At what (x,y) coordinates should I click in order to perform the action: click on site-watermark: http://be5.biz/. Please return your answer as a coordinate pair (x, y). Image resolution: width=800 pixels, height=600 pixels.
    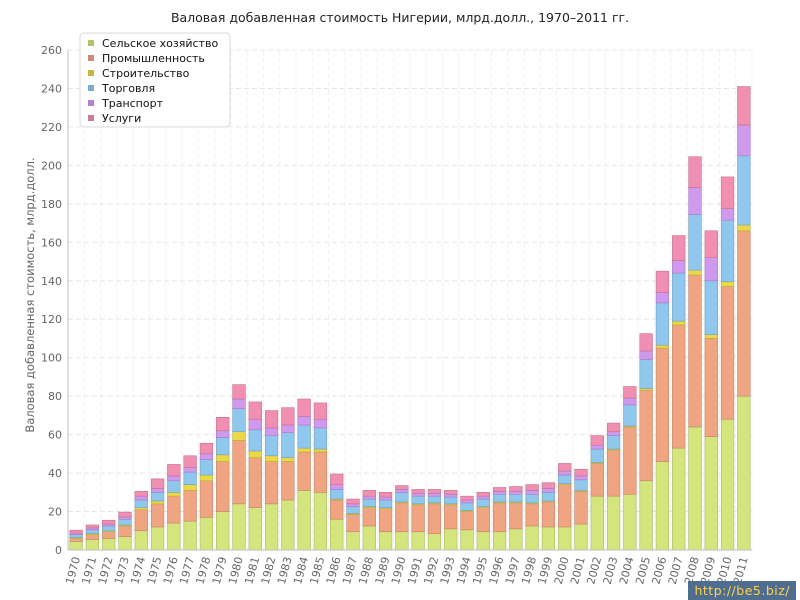
    Looking at the image, I should click on (742, 590).